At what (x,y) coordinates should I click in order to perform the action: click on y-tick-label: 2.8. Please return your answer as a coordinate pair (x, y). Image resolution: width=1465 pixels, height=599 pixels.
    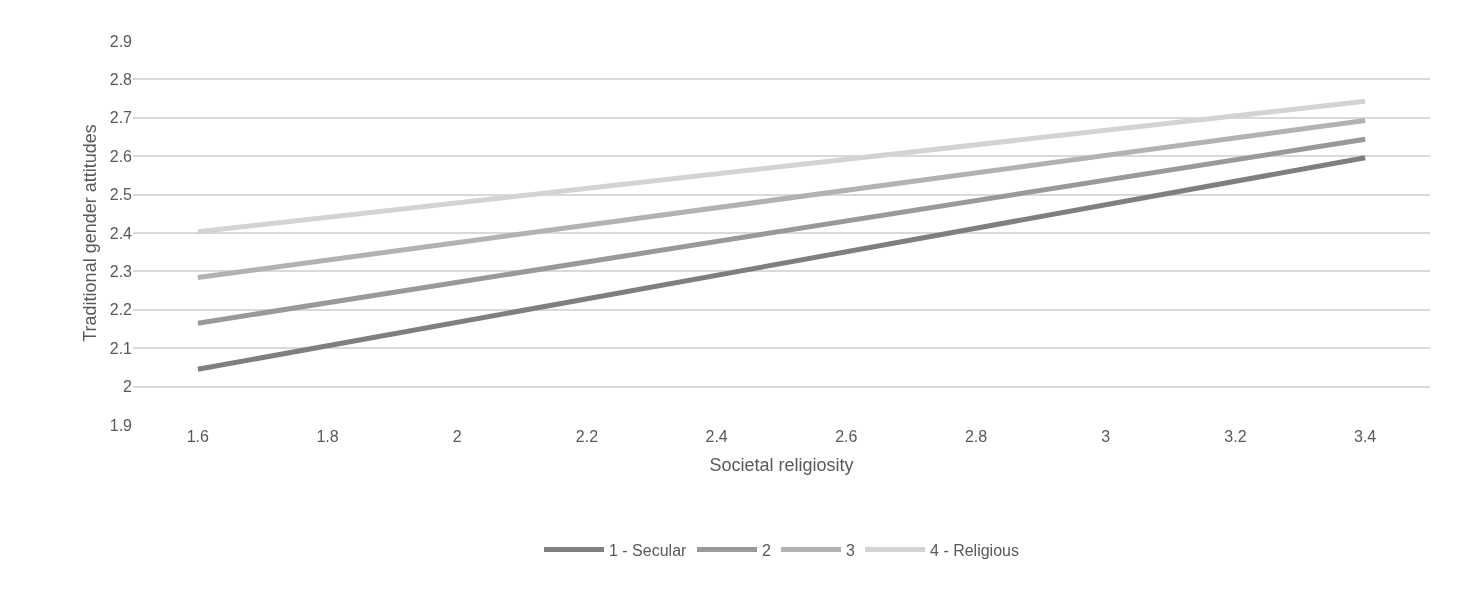
    Looking at the image, I should click on (121, 79).